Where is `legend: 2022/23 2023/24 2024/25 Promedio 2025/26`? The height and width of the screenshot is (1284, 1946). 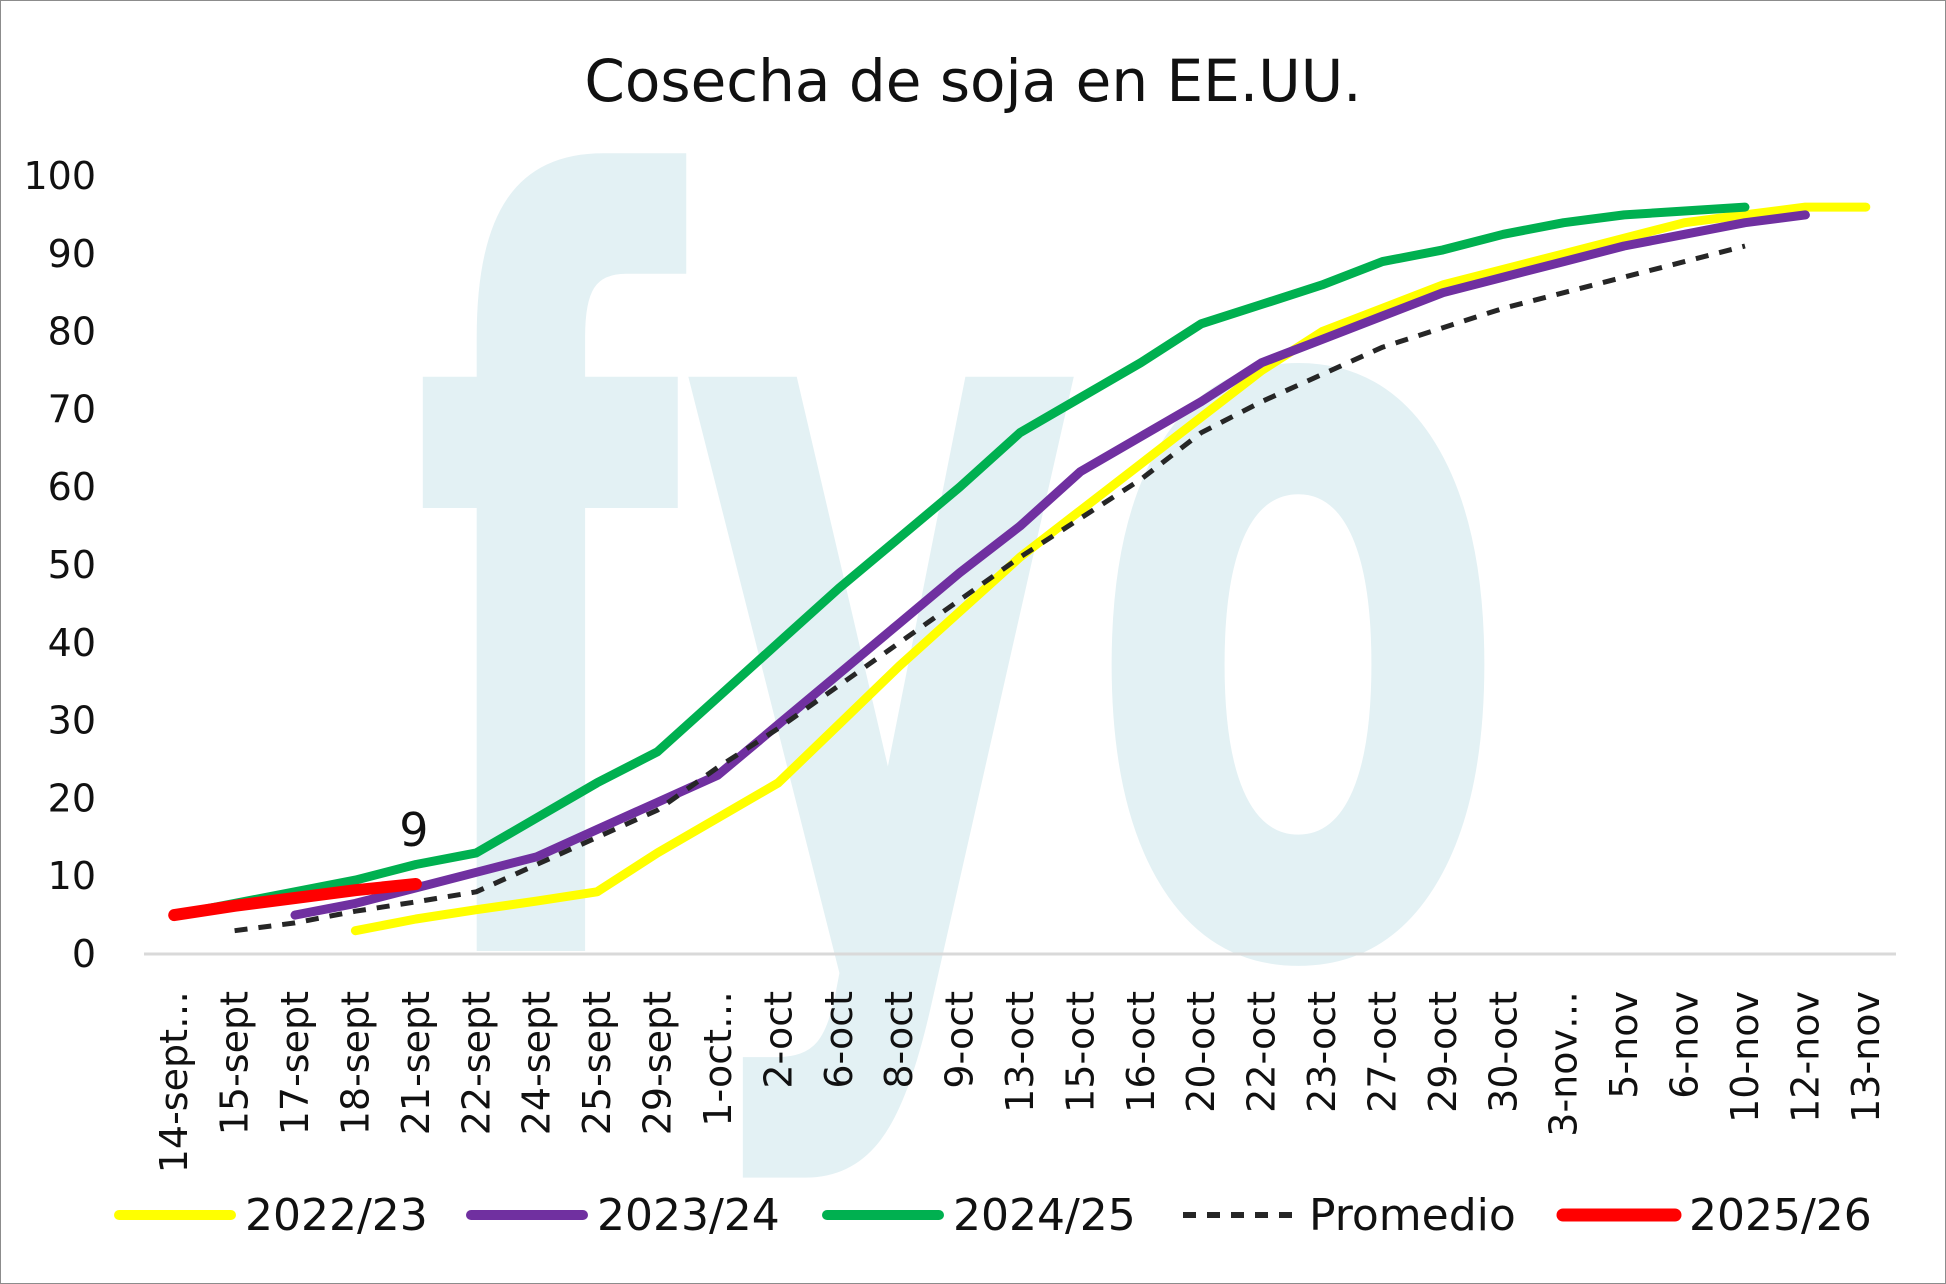
legend: 2022/23 2023/24 2024/25 Promedio 2025/26 is located at coordinates (993, 1215).